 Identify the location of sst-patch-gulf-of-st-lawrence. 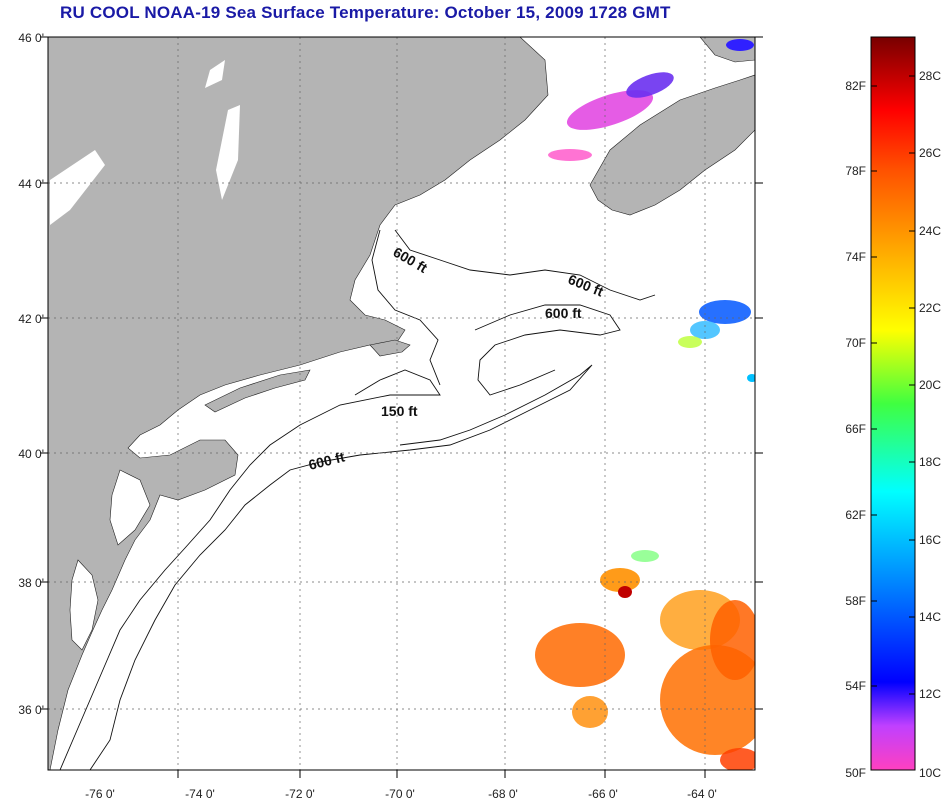
(651, 100).